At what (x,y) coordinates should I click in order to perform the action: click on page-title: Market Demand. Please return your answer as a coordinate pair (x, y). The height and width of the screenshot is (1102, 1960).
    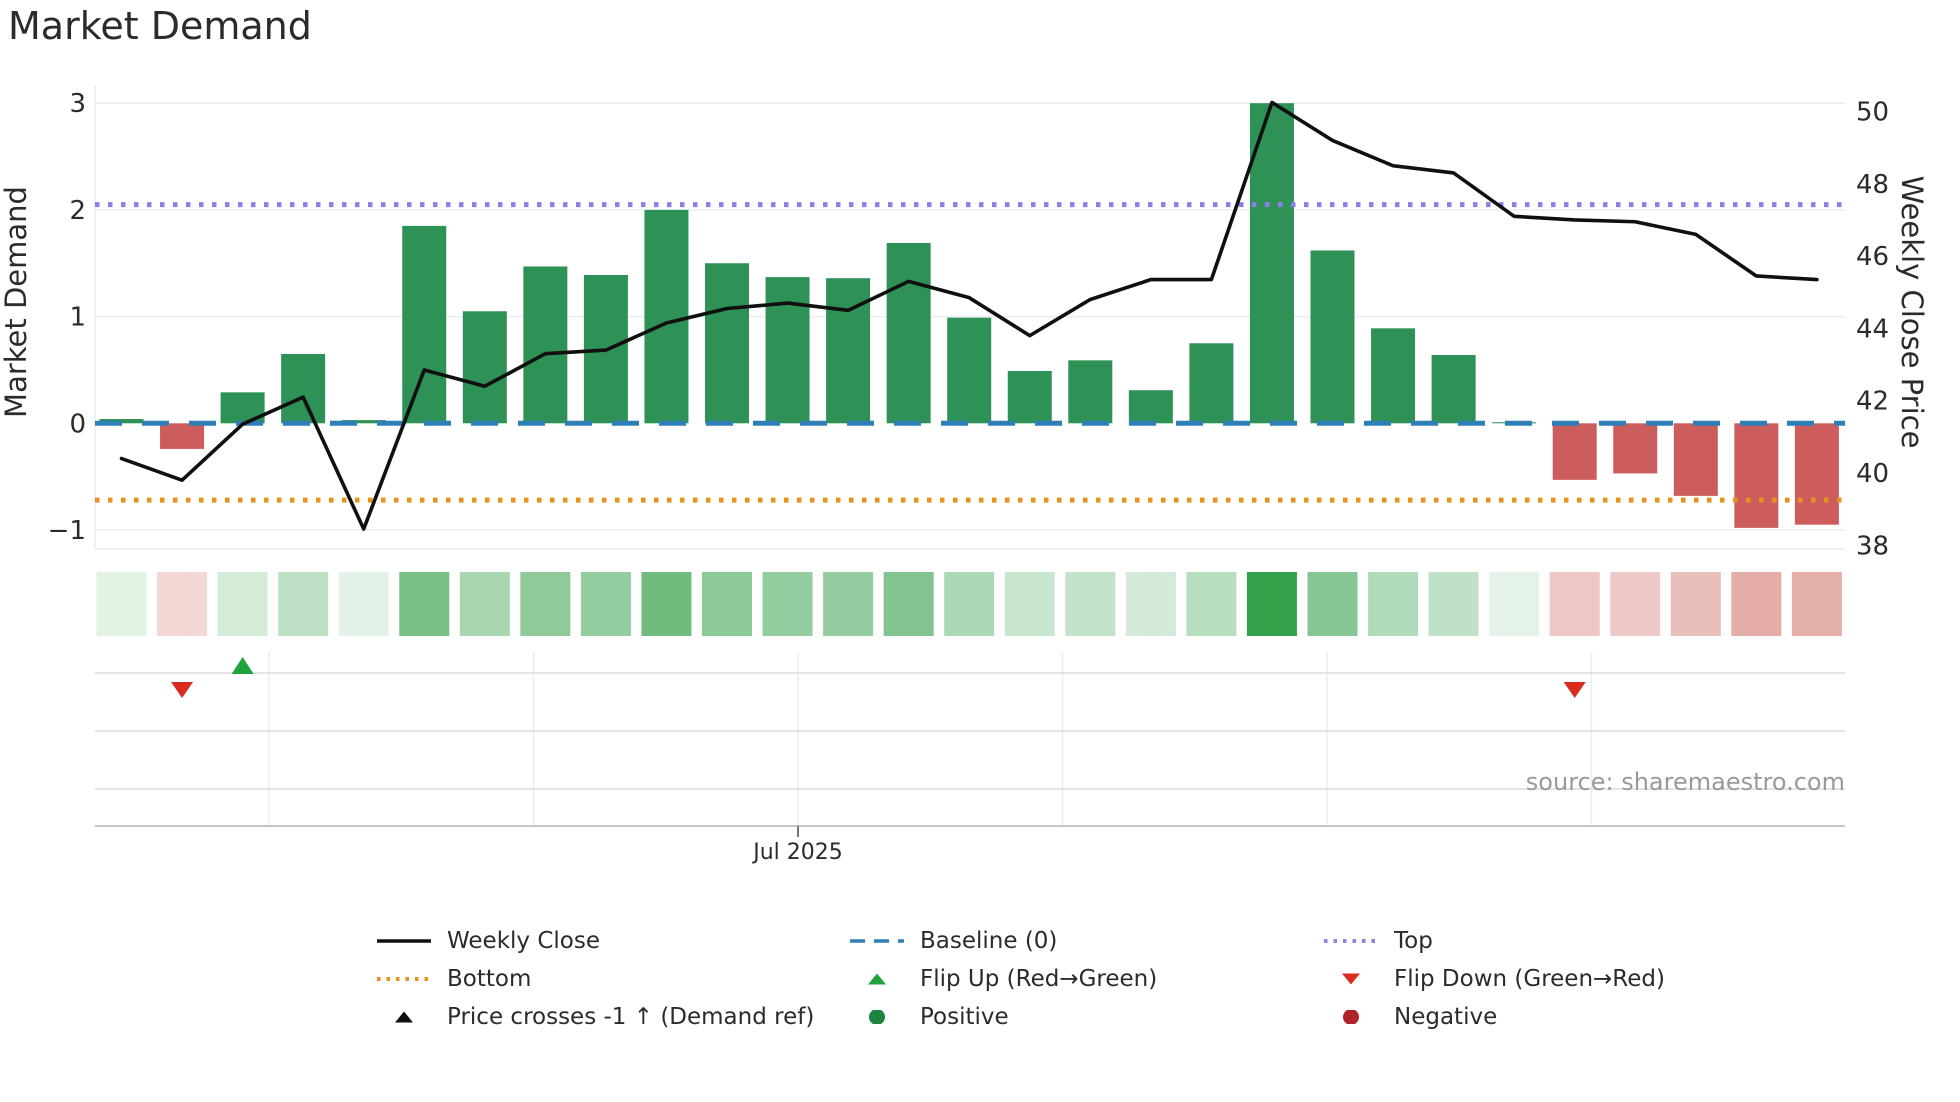
    Looking at the image, I should click on (160, 26).